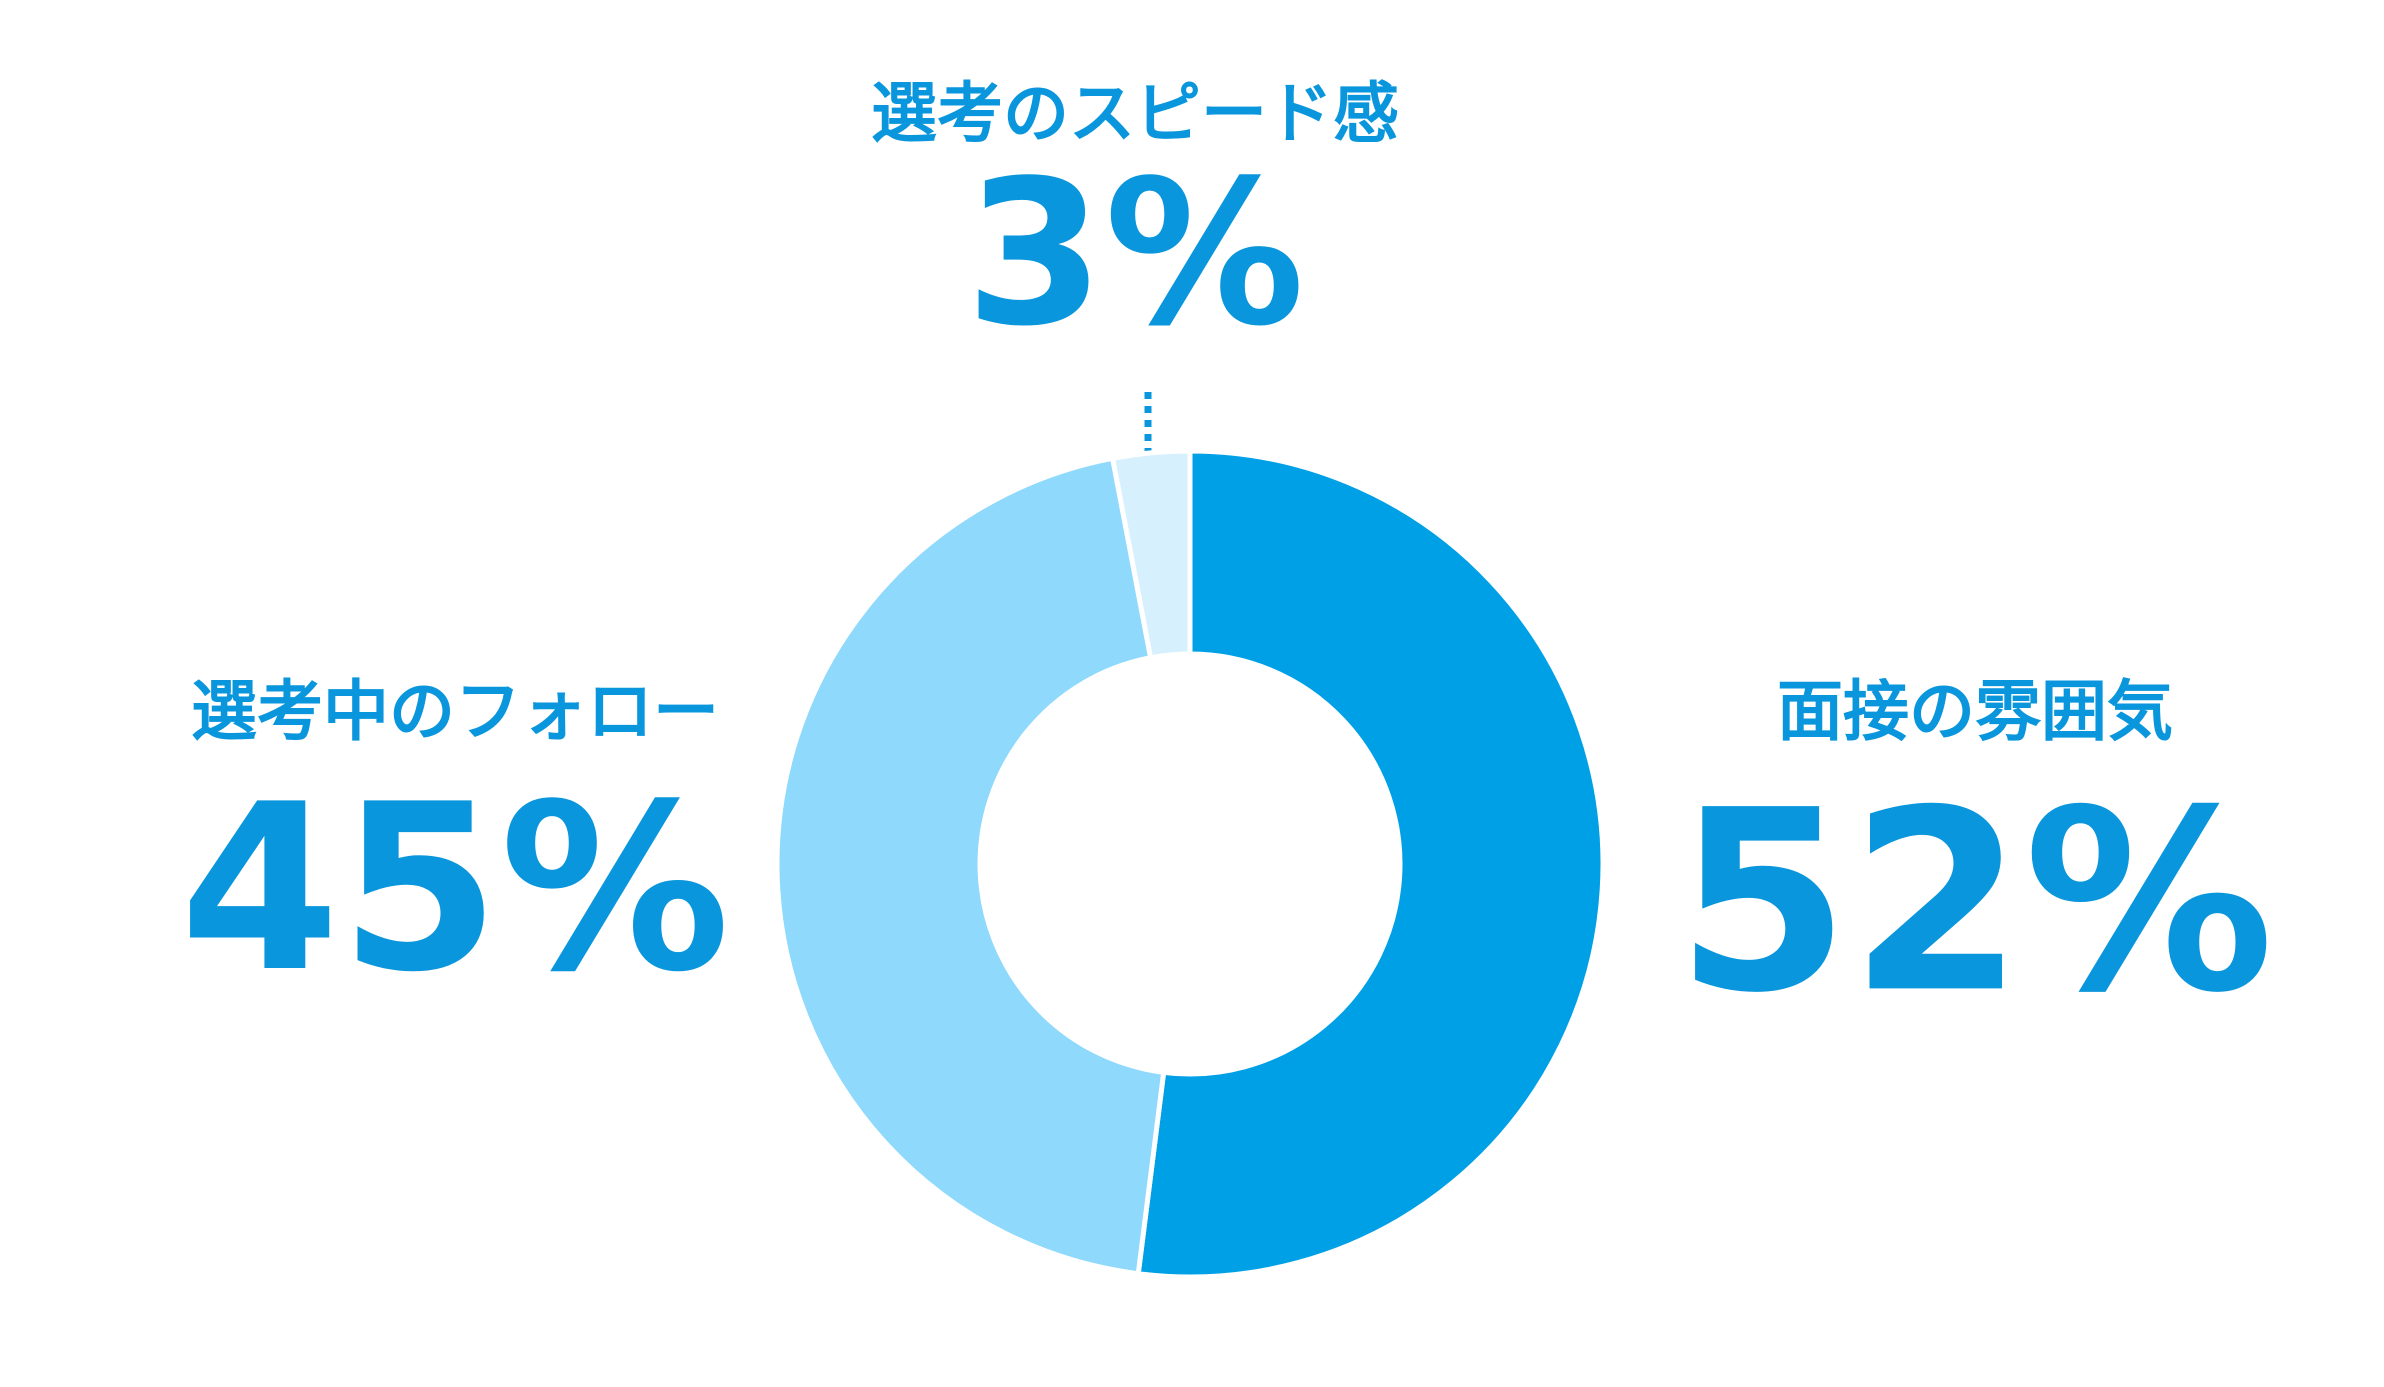 This screenshot has height=1387, width=2384. What do you see at coordinates (455, 889) in the screenshot?
I see `value-label: 45%` at bounding box center [455, 889].